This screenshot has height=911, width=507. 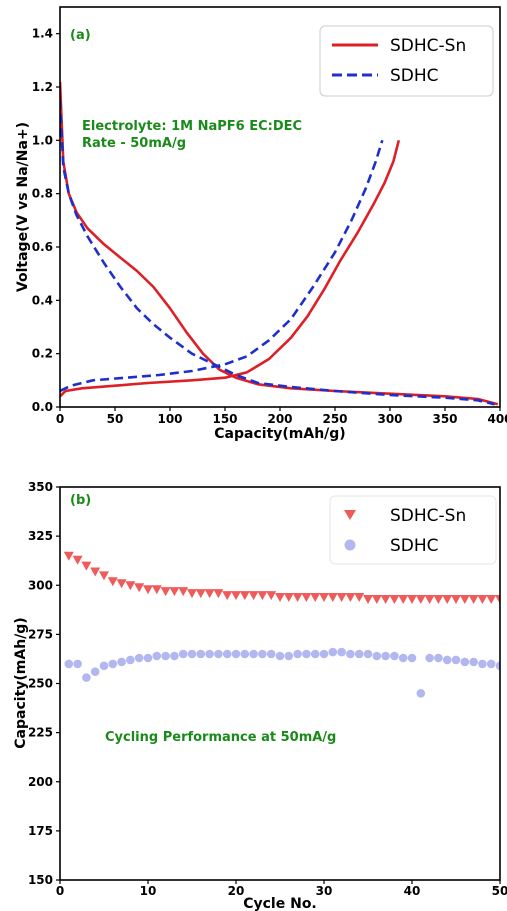 What do you see at coordinates (40, 585) in the screenshot?
I see `b-y-tick-label: 300` at bounding box center [40, 585].